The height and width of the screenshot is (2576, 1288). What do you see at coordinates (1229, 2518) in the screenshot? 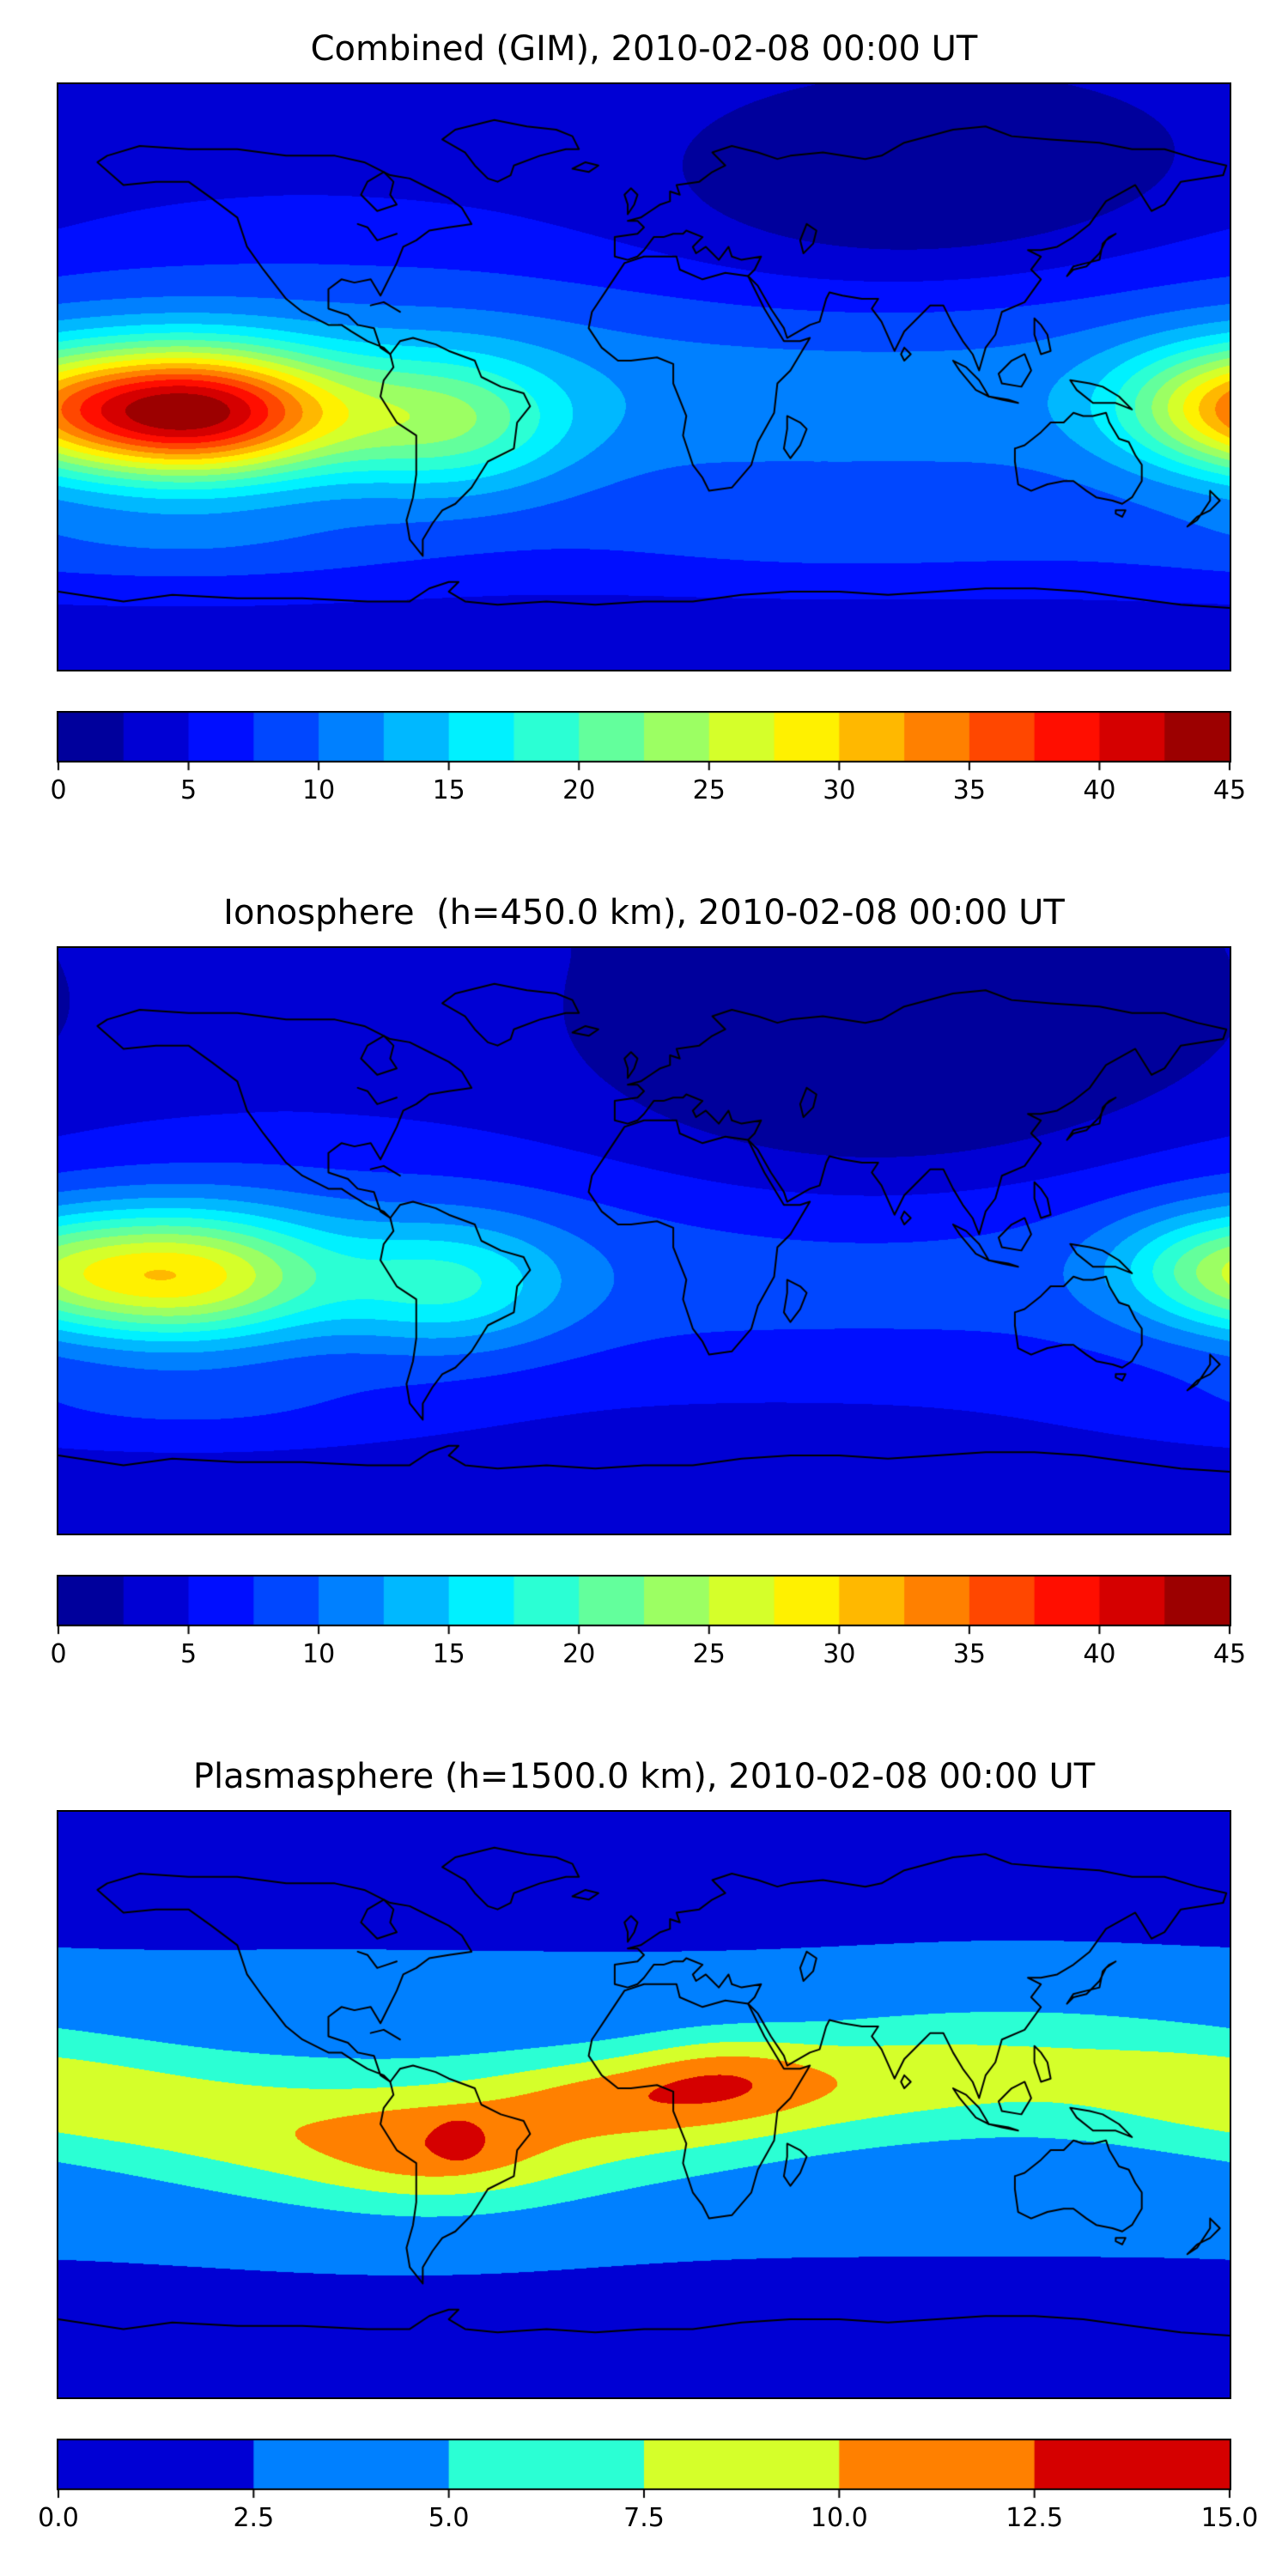
I see `colorbar-tick-label: 15.0` at bounding box center [1229, 2518].